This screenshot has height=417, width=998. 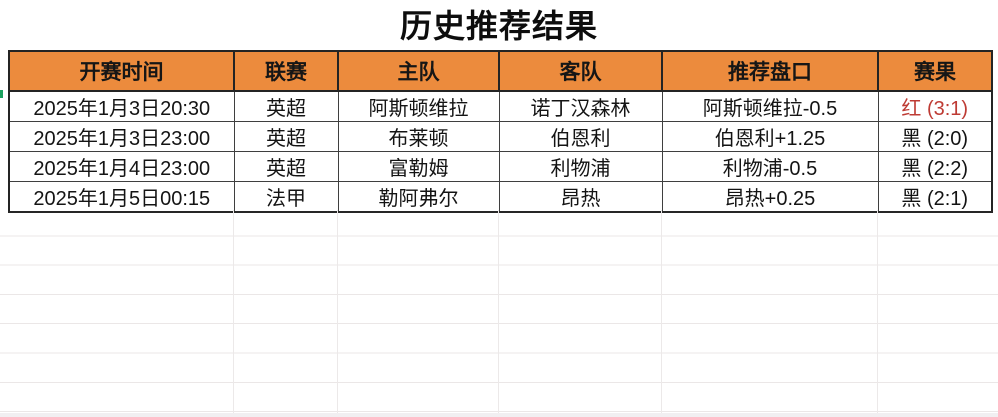 What do you see at coordinates (770, 106) in the screenshot?
I see `cell-handicap: 阿斯顿维拉-0.5` at bounding box center [770, 106].